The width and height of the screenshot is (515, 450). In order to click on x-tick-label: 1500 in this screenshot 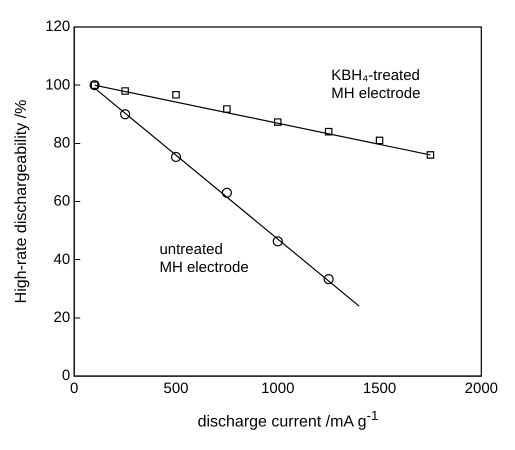, I will do `click(379, 389)`.